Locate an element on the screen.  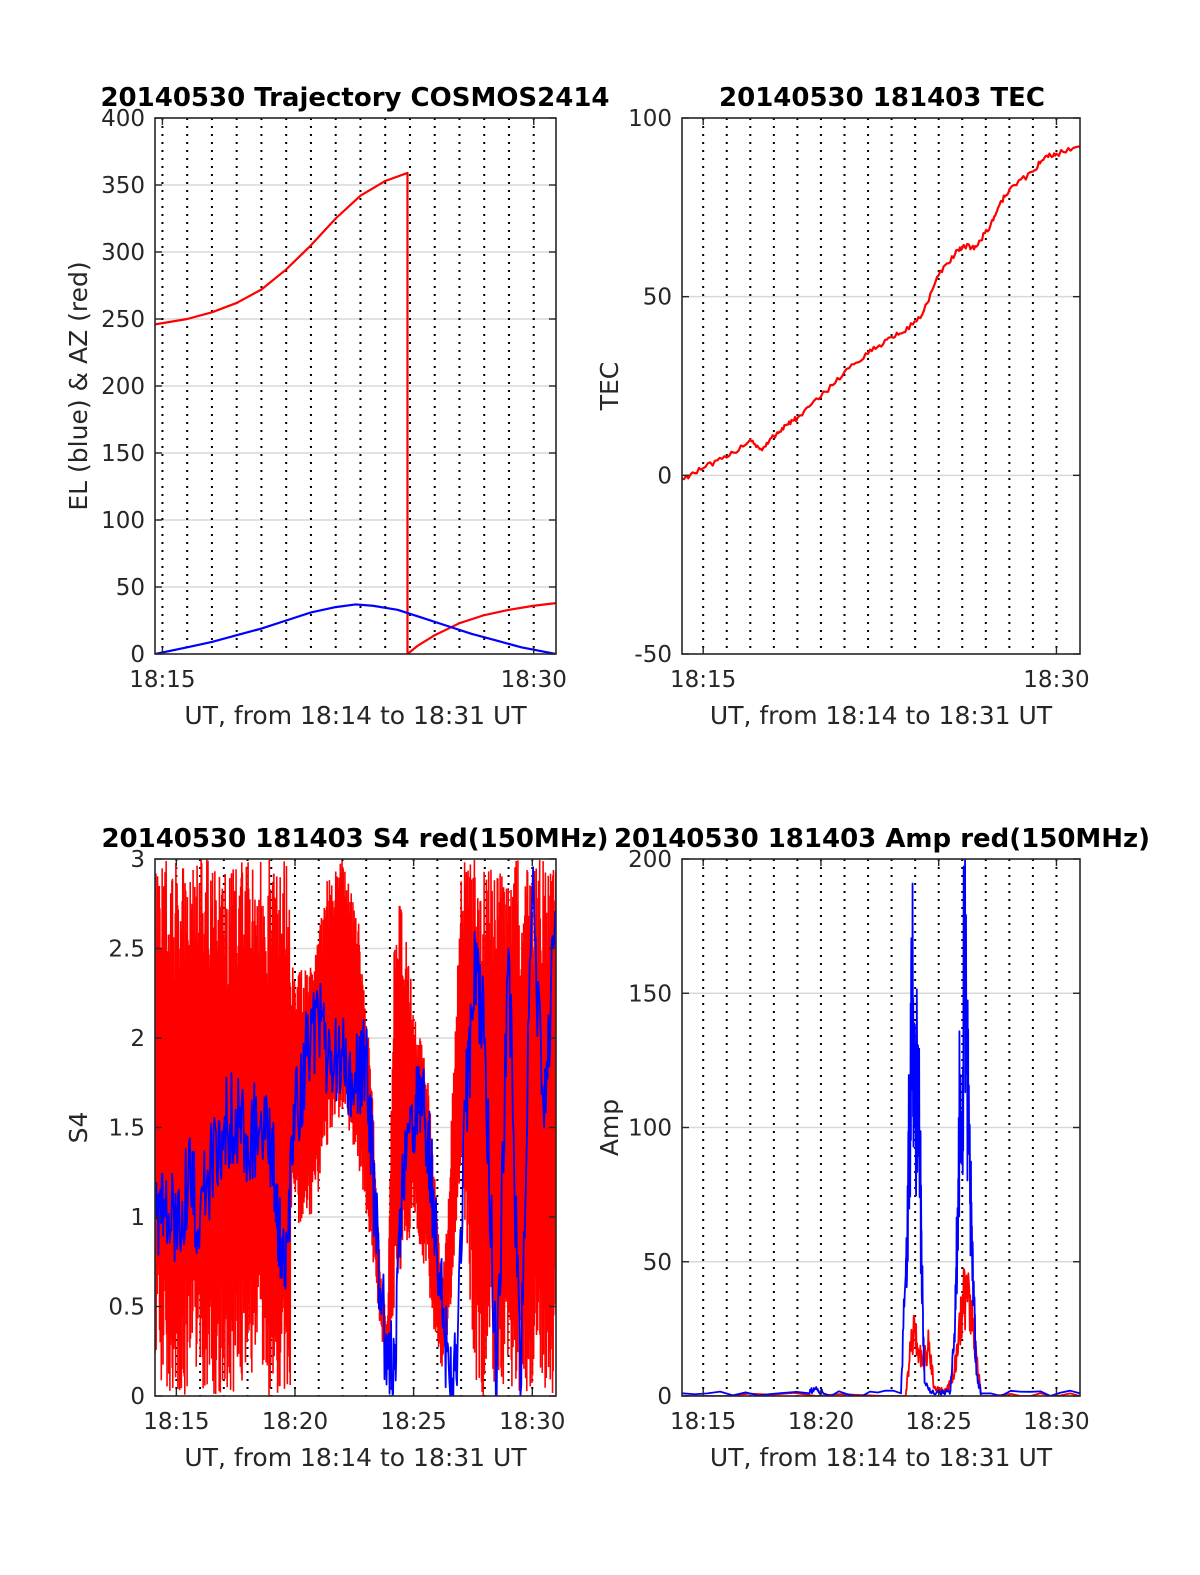
plot-title: 20140530 181403 TEC is located at coordinates (882, 98).